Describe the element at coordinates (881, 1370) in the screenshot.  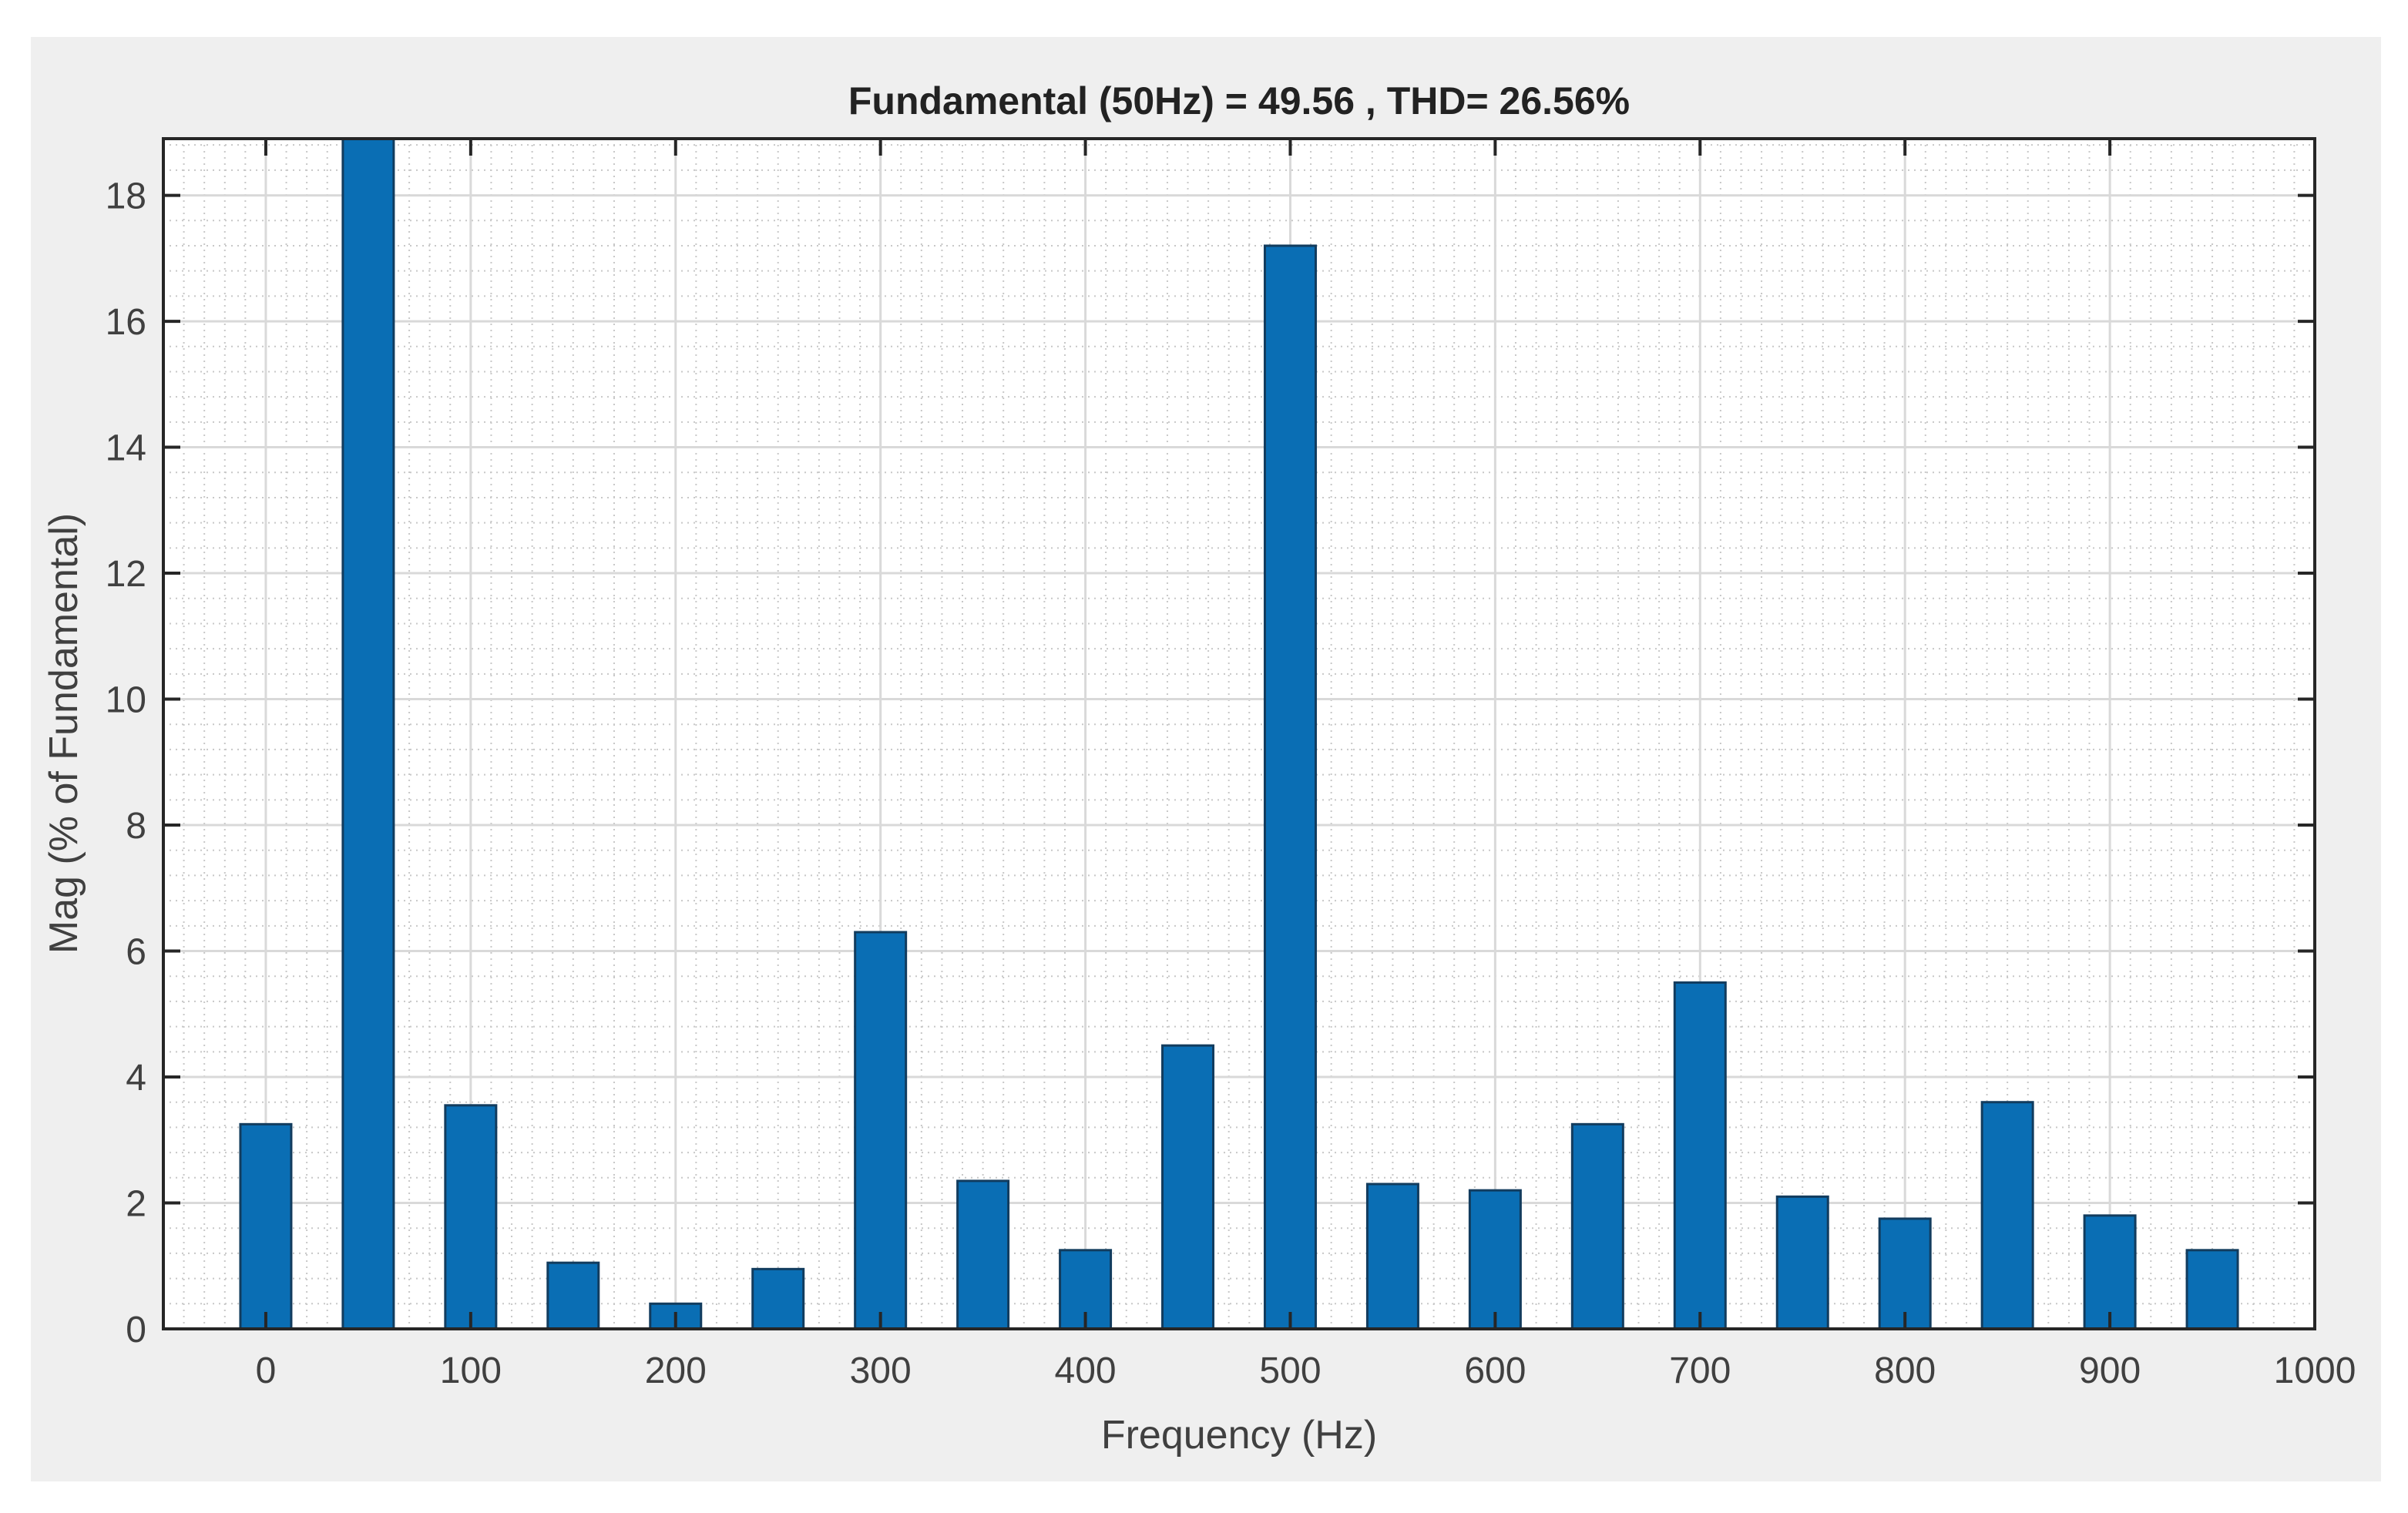
I see `x-tick-label: 300` at that location.